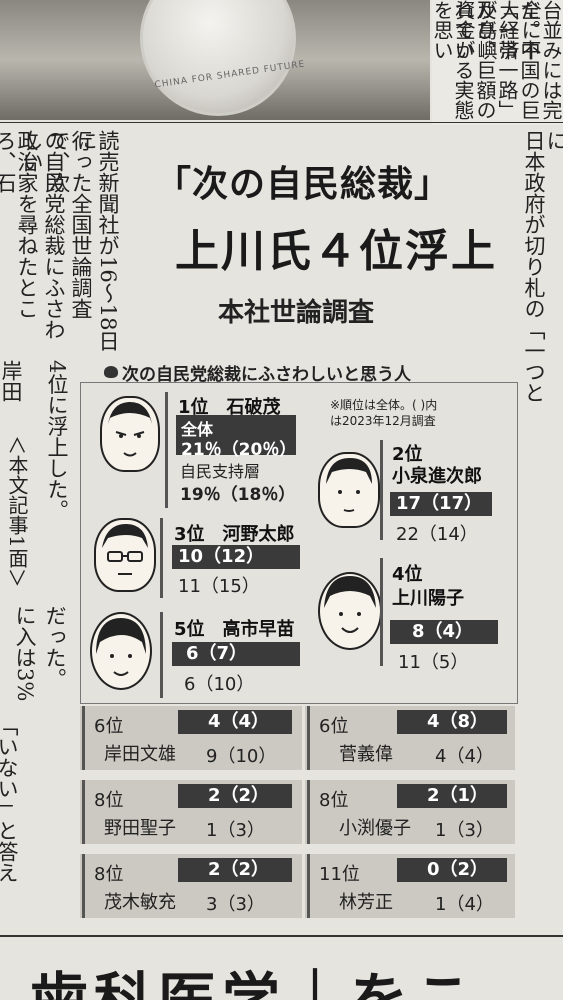 This screenshot has width=563, height=1000. What do you see at coordinates (241, 756) in the screenshot?
I see `cell-ldp-value: 9（10）` at bounding box center [241, 756].